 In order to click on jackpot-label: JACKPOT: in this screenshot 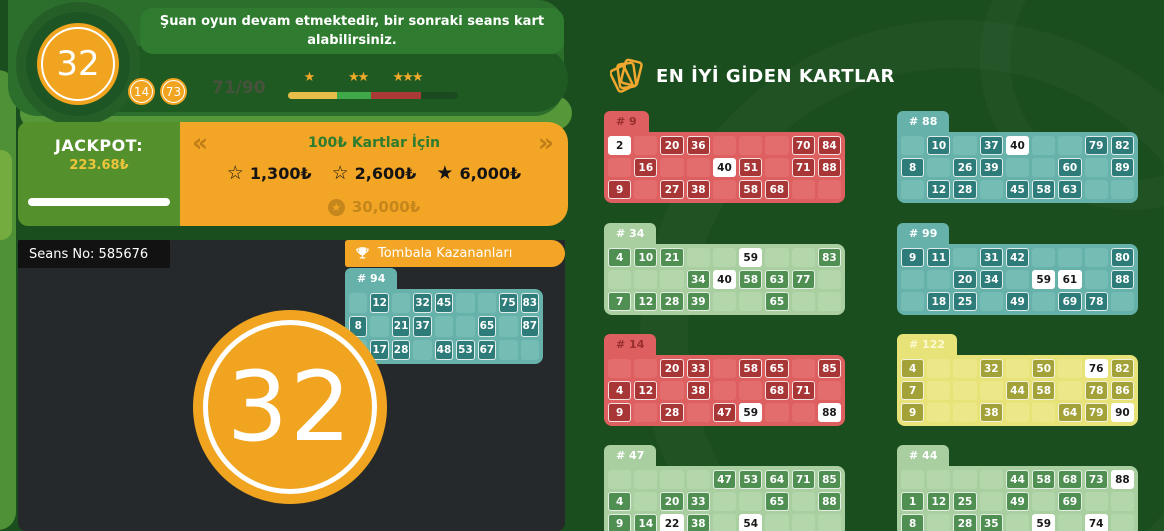, I will do `click(99, 145)`.